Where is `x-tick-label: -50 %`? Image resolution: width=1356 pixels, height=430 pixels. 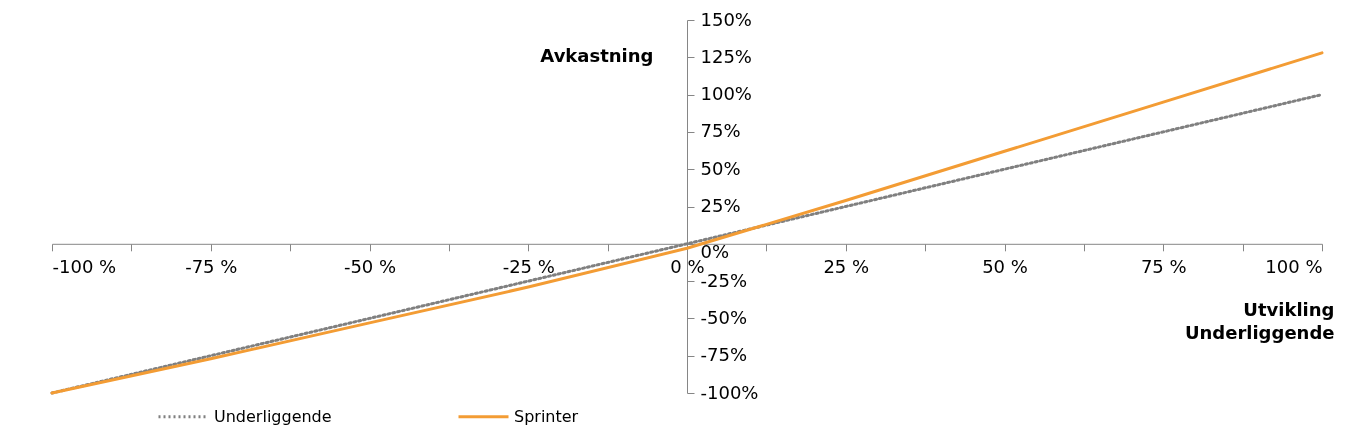
x-tick-label: -50 % is located at coordinates (370, 267).